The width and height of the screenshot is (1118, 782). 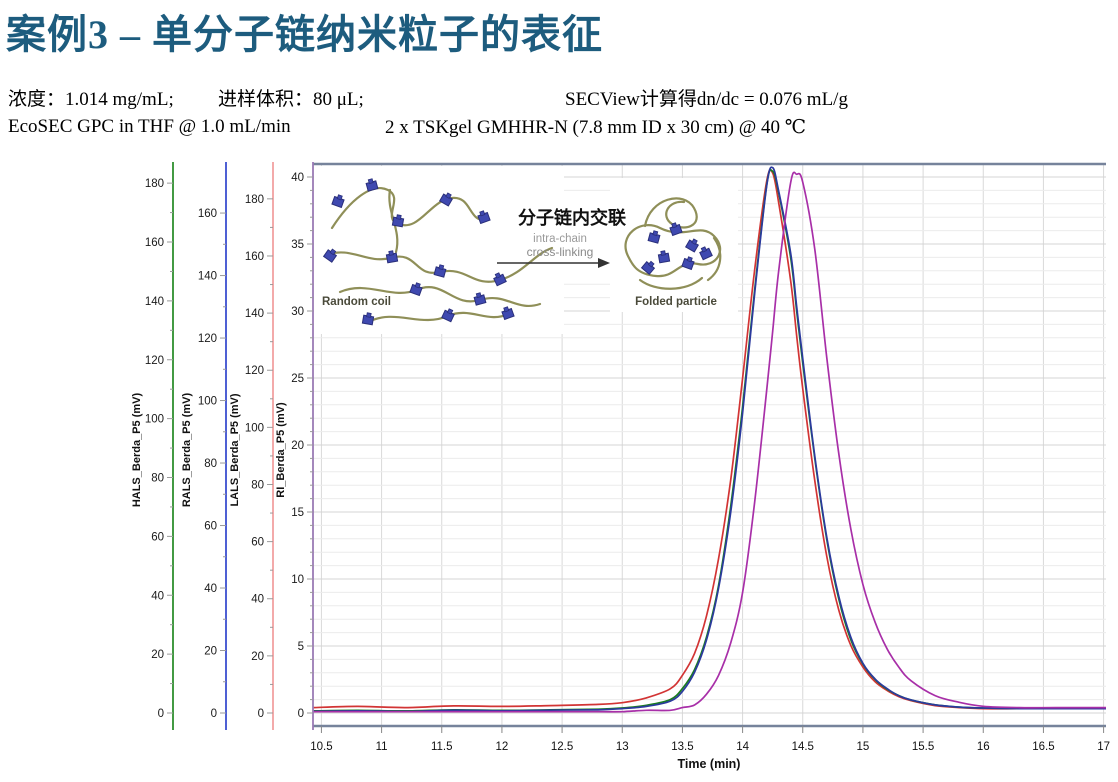 What do you see at coordinates (604, 263) in the screenshot?
I see `arrowhead-icon` at bounding box center [604, 263].